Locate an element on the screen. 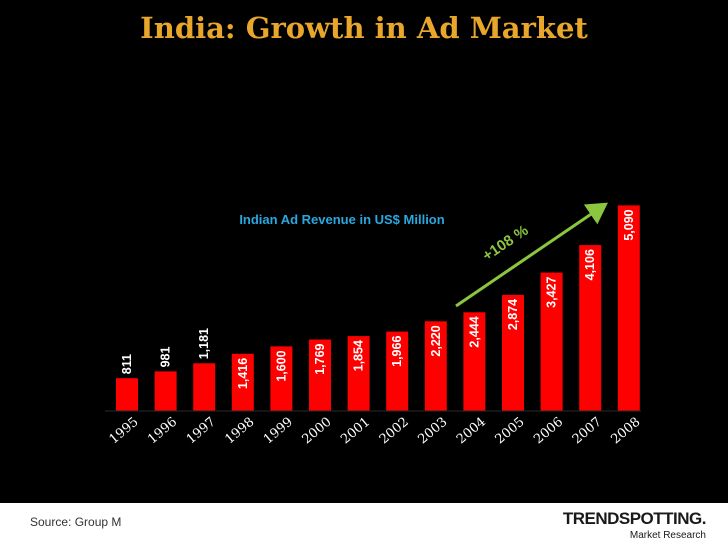 The image size is (728, 546). value-label-2007: 4,106 is located at coordinates (590, 264).